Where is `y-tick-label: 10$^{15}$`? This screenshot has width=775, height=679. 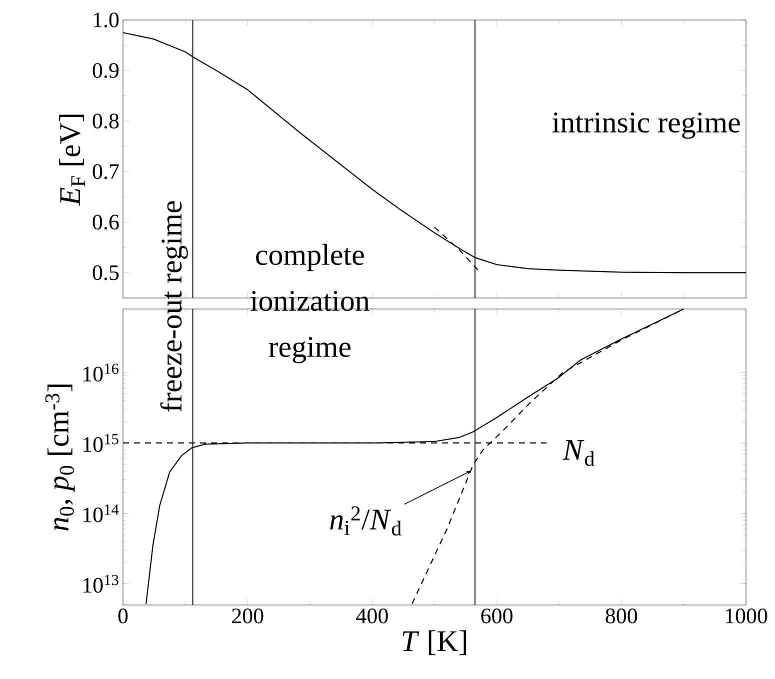
y-tick-label: 10$^{15}$ is located at coordinates (100, 443).